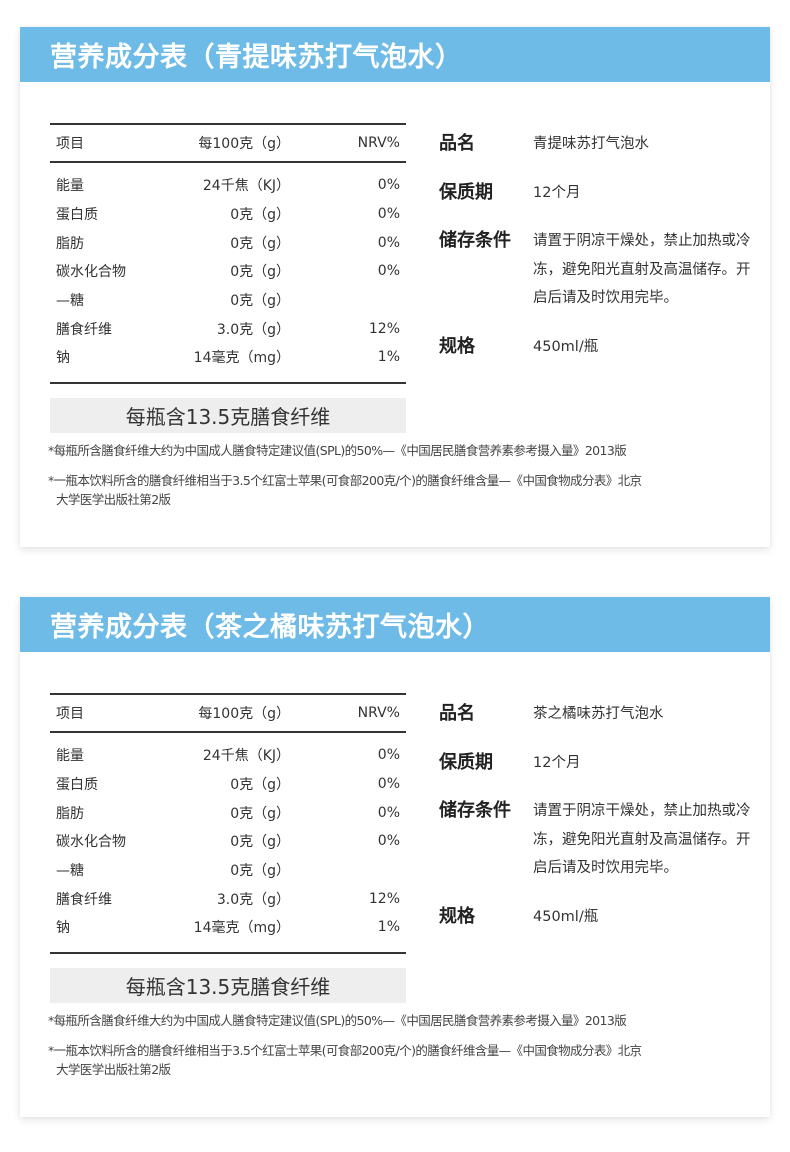  Describe the element at coordinates (599, 144) in the screenshot. I see `info-row-name: 品名 青提味苏打气泡水` at that location.